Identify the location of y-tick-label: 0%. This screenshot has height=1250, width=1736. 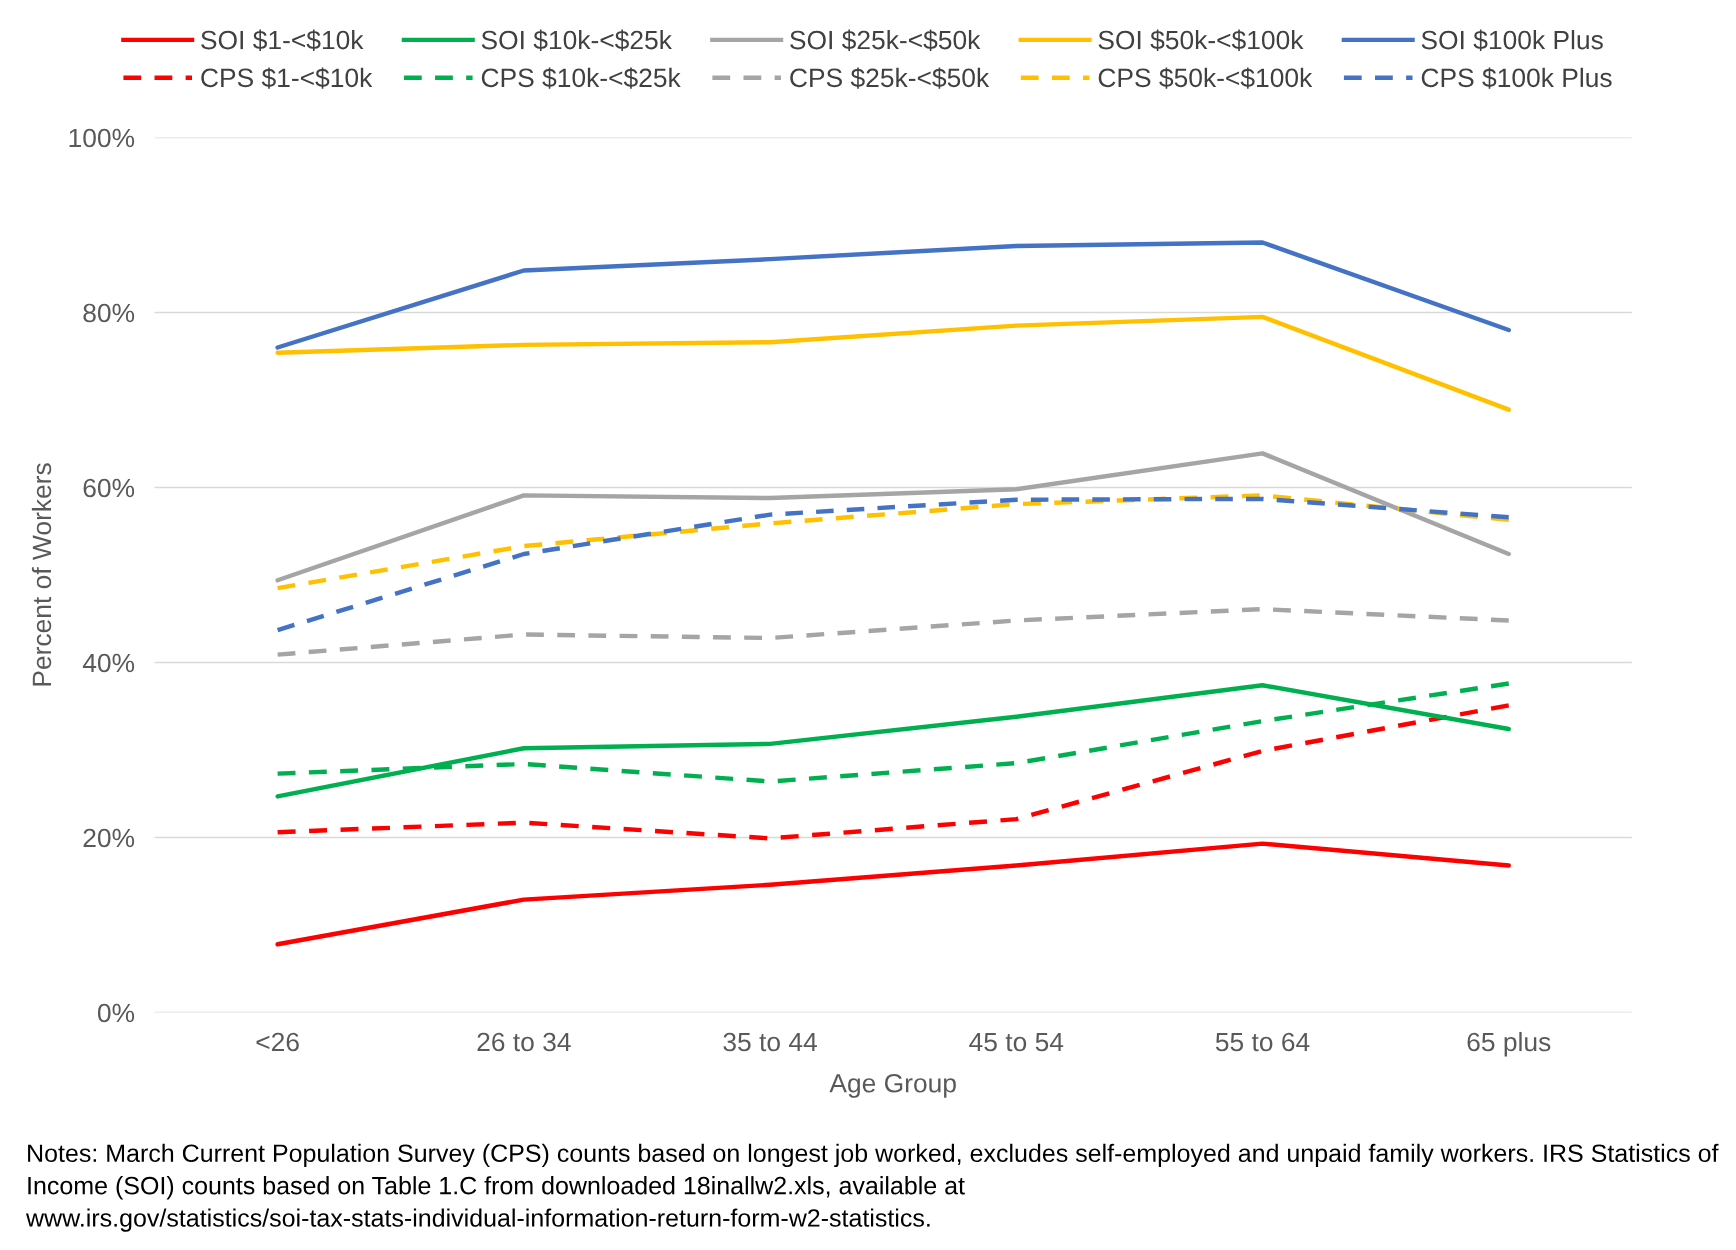
(116, 1013).